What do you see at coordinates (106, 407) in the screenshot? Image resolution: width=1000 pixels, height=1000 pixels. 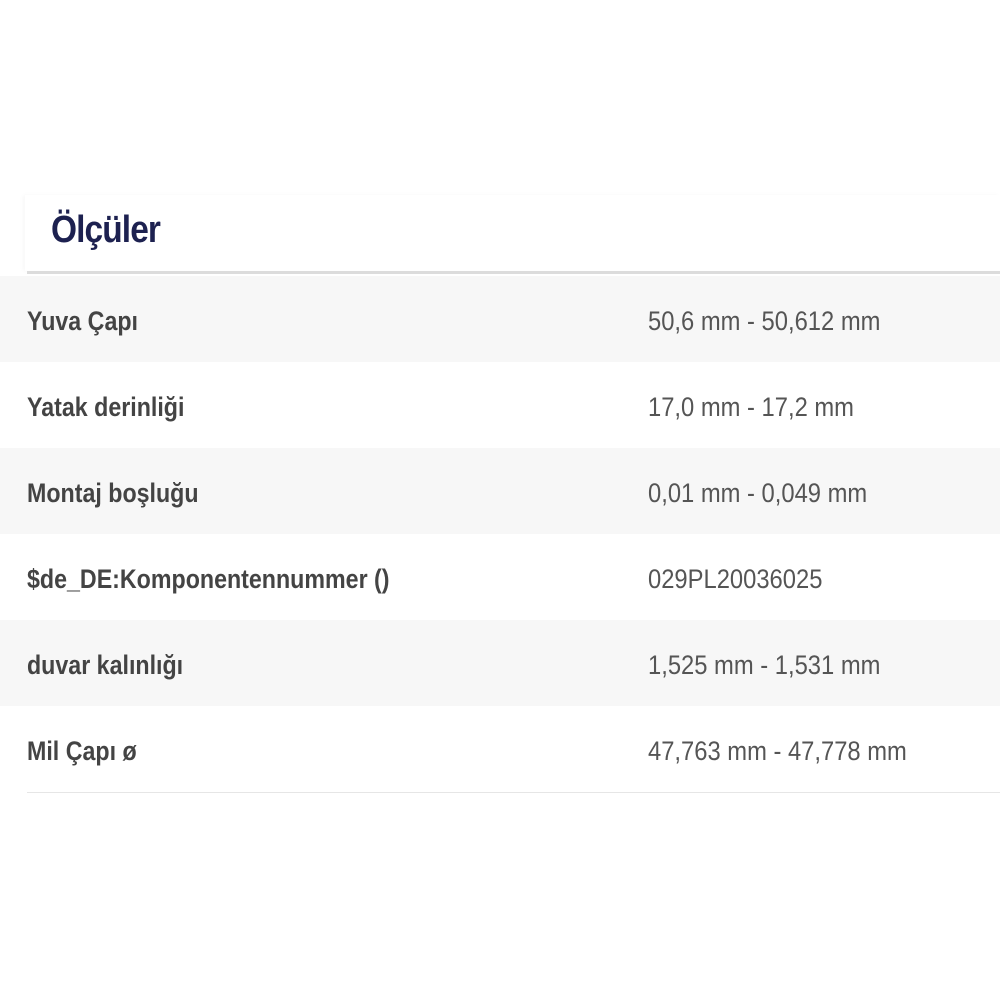 I see `spec-label: Yatak derinliği` at bounding box center [106, 407].